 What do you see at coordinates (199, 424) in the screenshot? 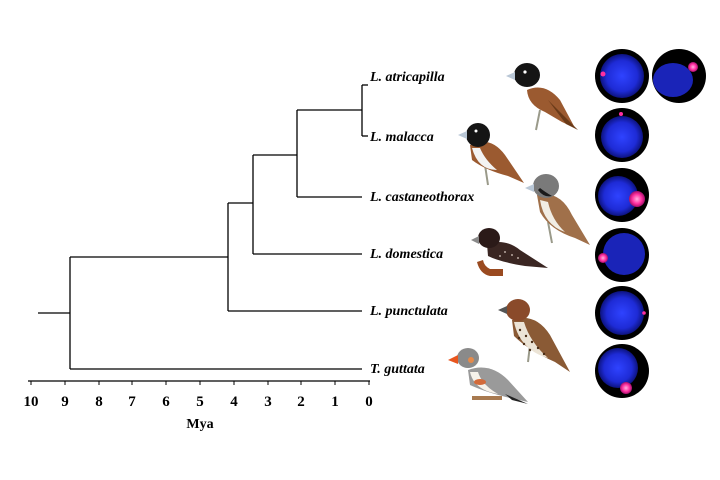
I see `axis-title: Mya` at bounding box center [199, 424].